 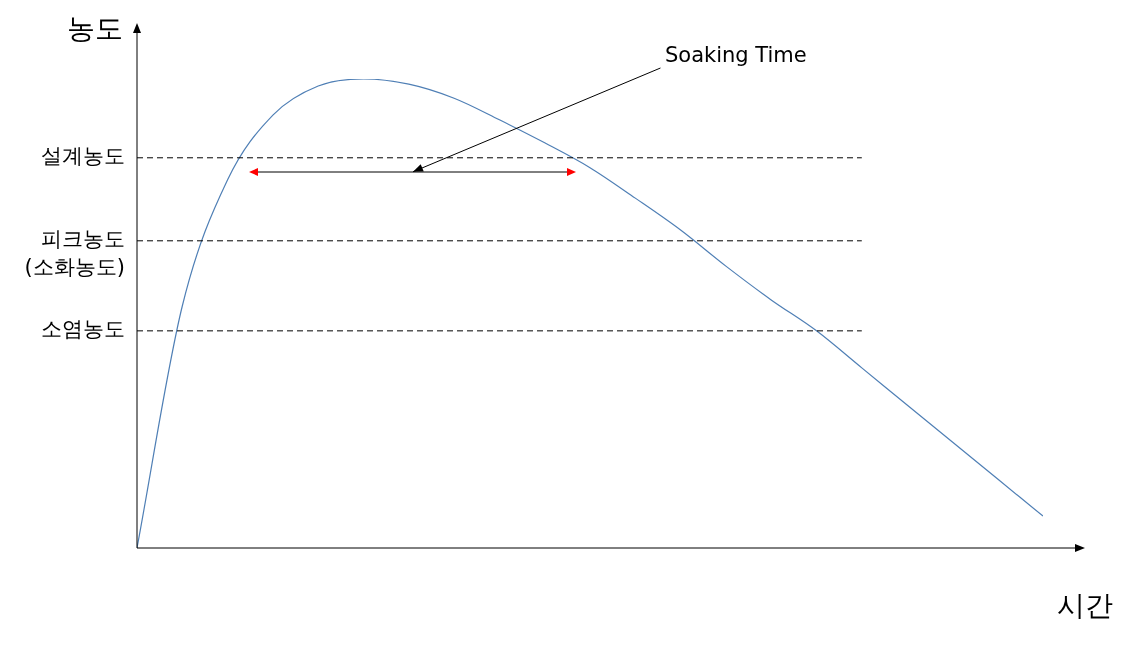 What do you see at coordinates (95, 29) in the screenshot?
I see `y-axis-title: 농도` at bounding box center [95, 29].